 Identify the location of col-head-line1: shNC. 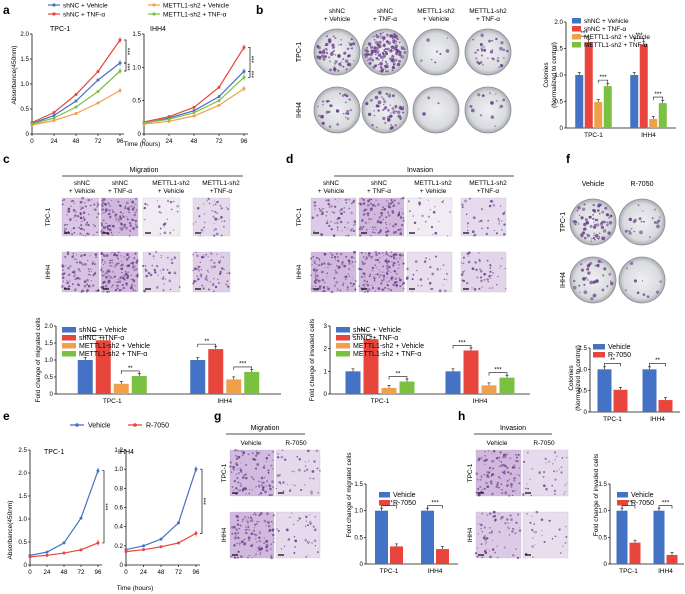
(379, 183).